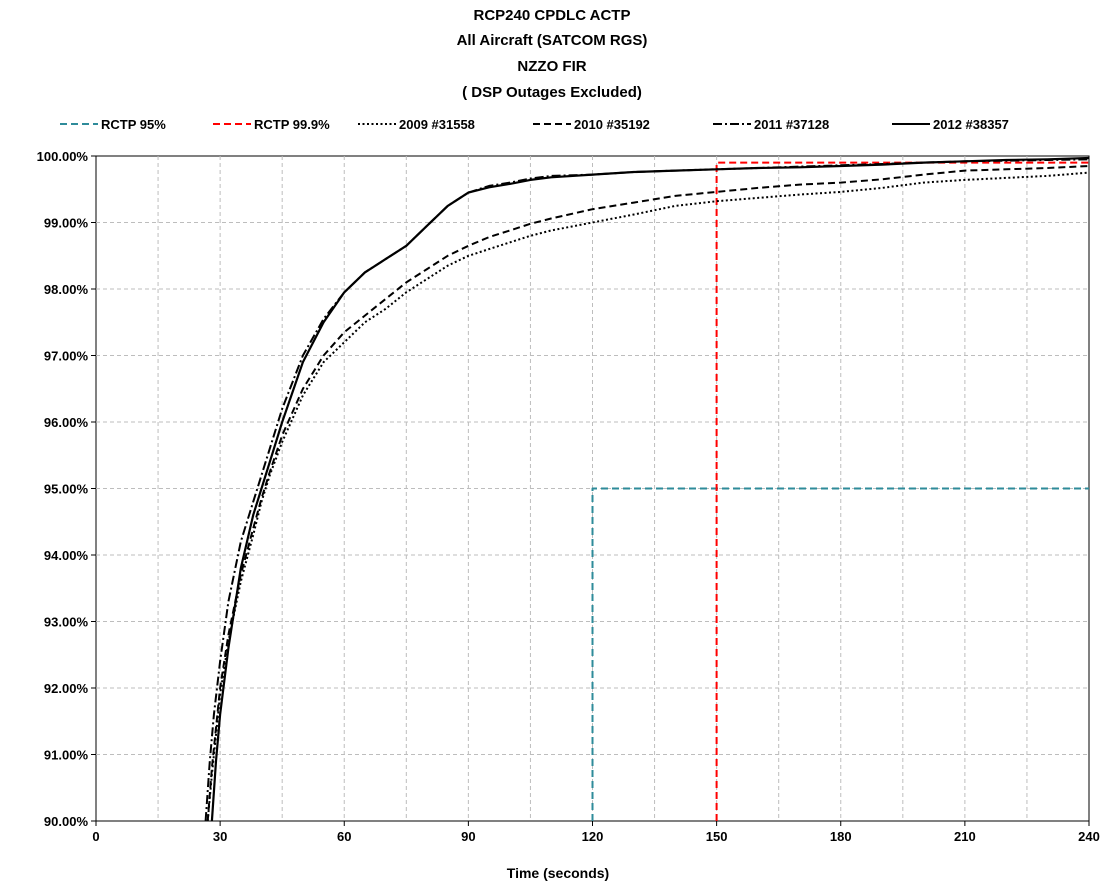  What do you see at coordinates (66, 289) in the screenshot?
I see `y-tick-label: 98.00%` at bounding box center [66, 289].